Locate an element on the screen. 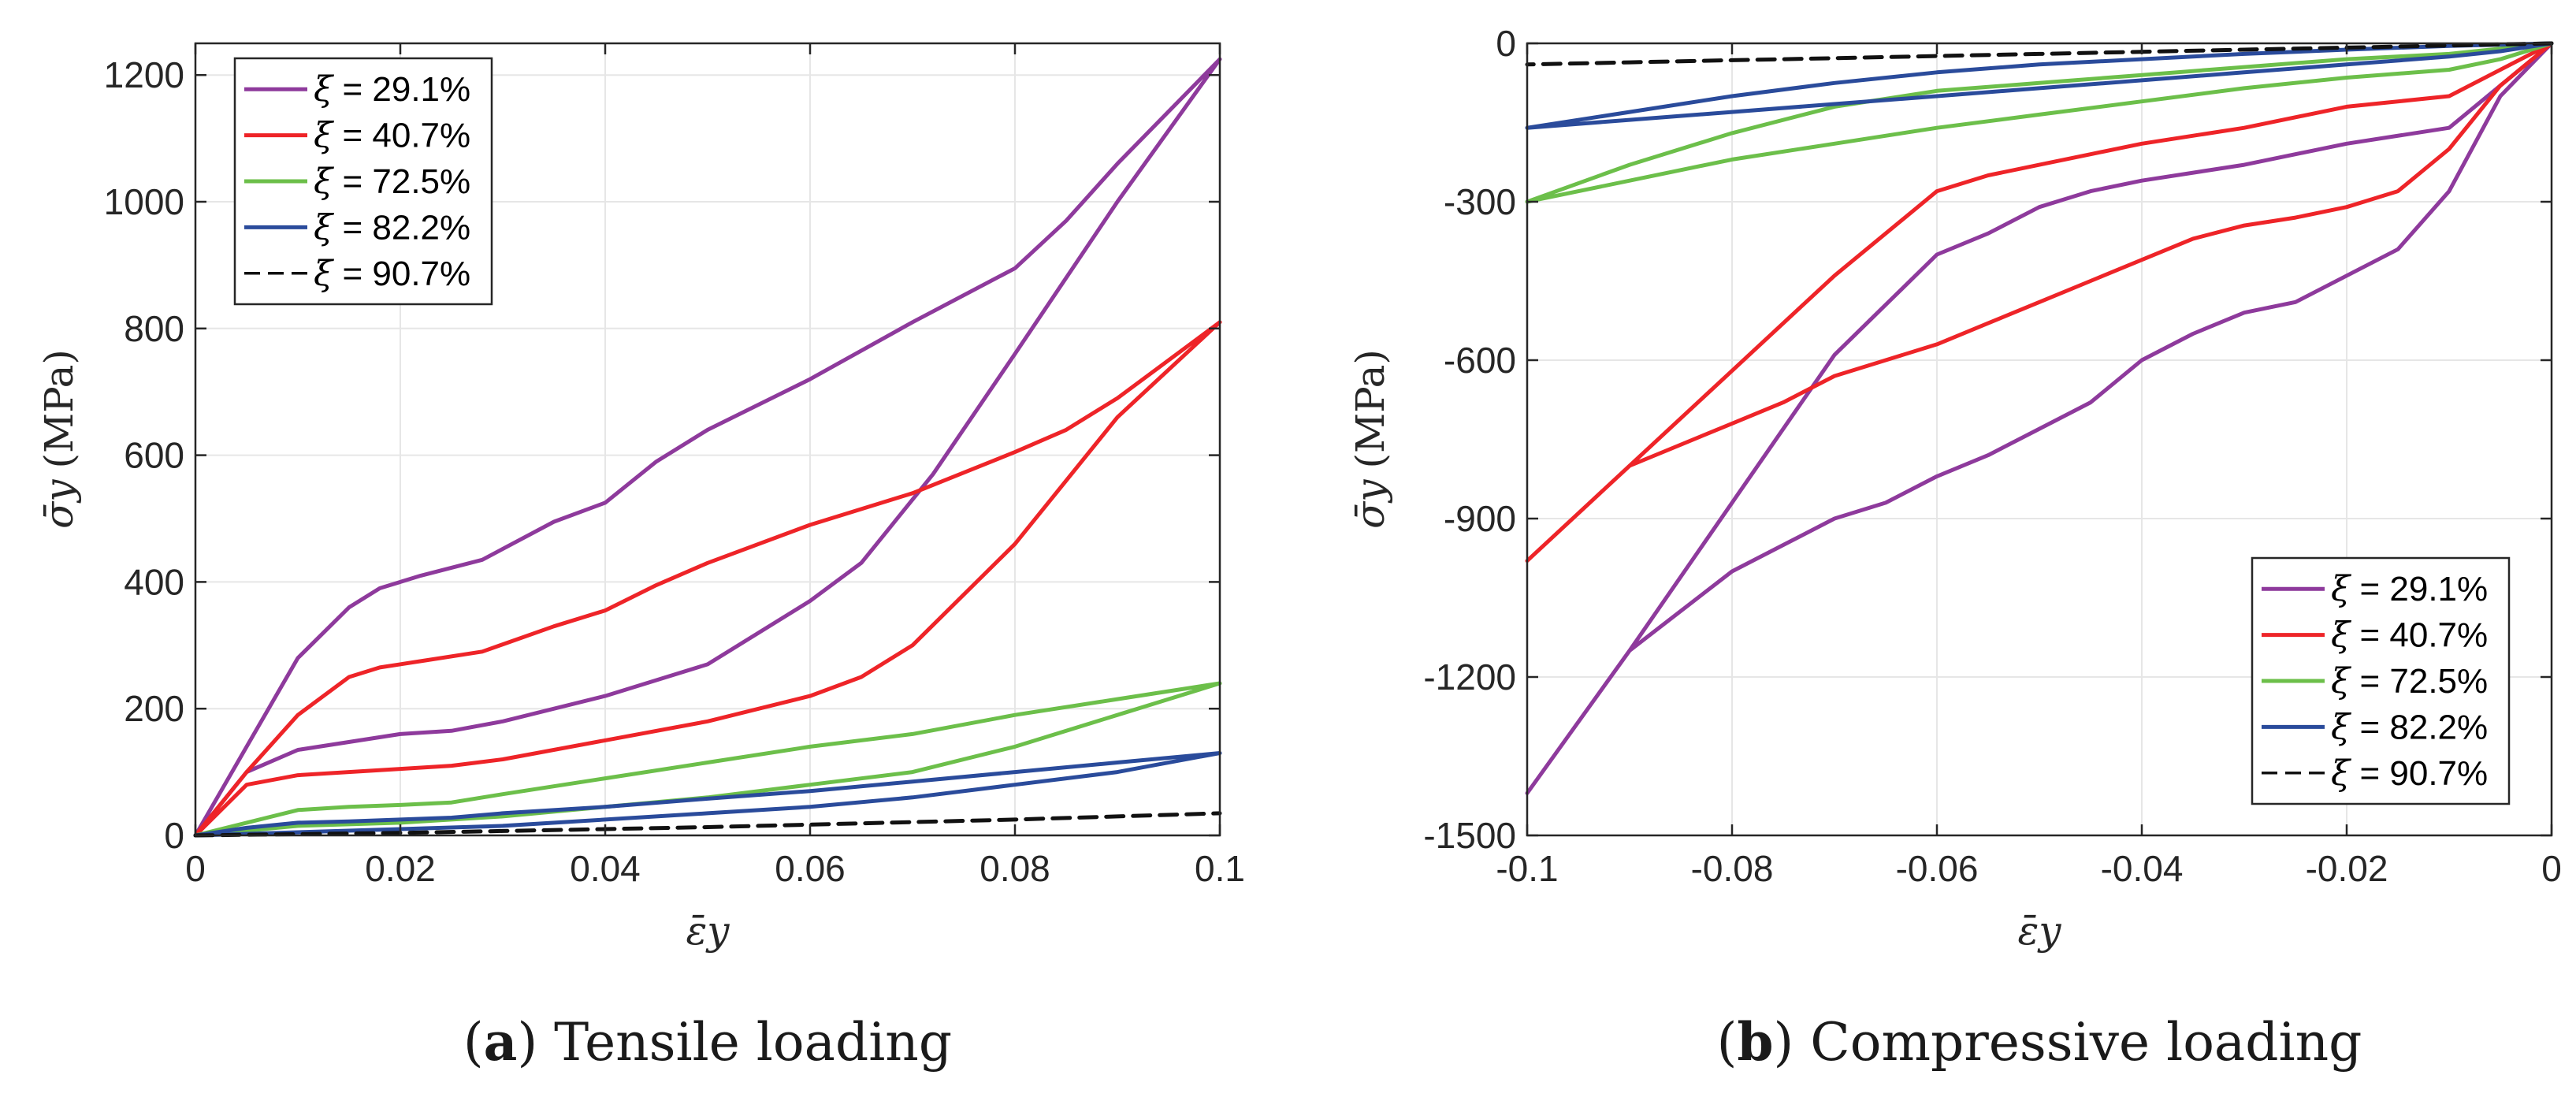 The width and height of the screenshot is (2576, 1101). x-tick-label: -0.06 is located at coordinates (1937, 868).